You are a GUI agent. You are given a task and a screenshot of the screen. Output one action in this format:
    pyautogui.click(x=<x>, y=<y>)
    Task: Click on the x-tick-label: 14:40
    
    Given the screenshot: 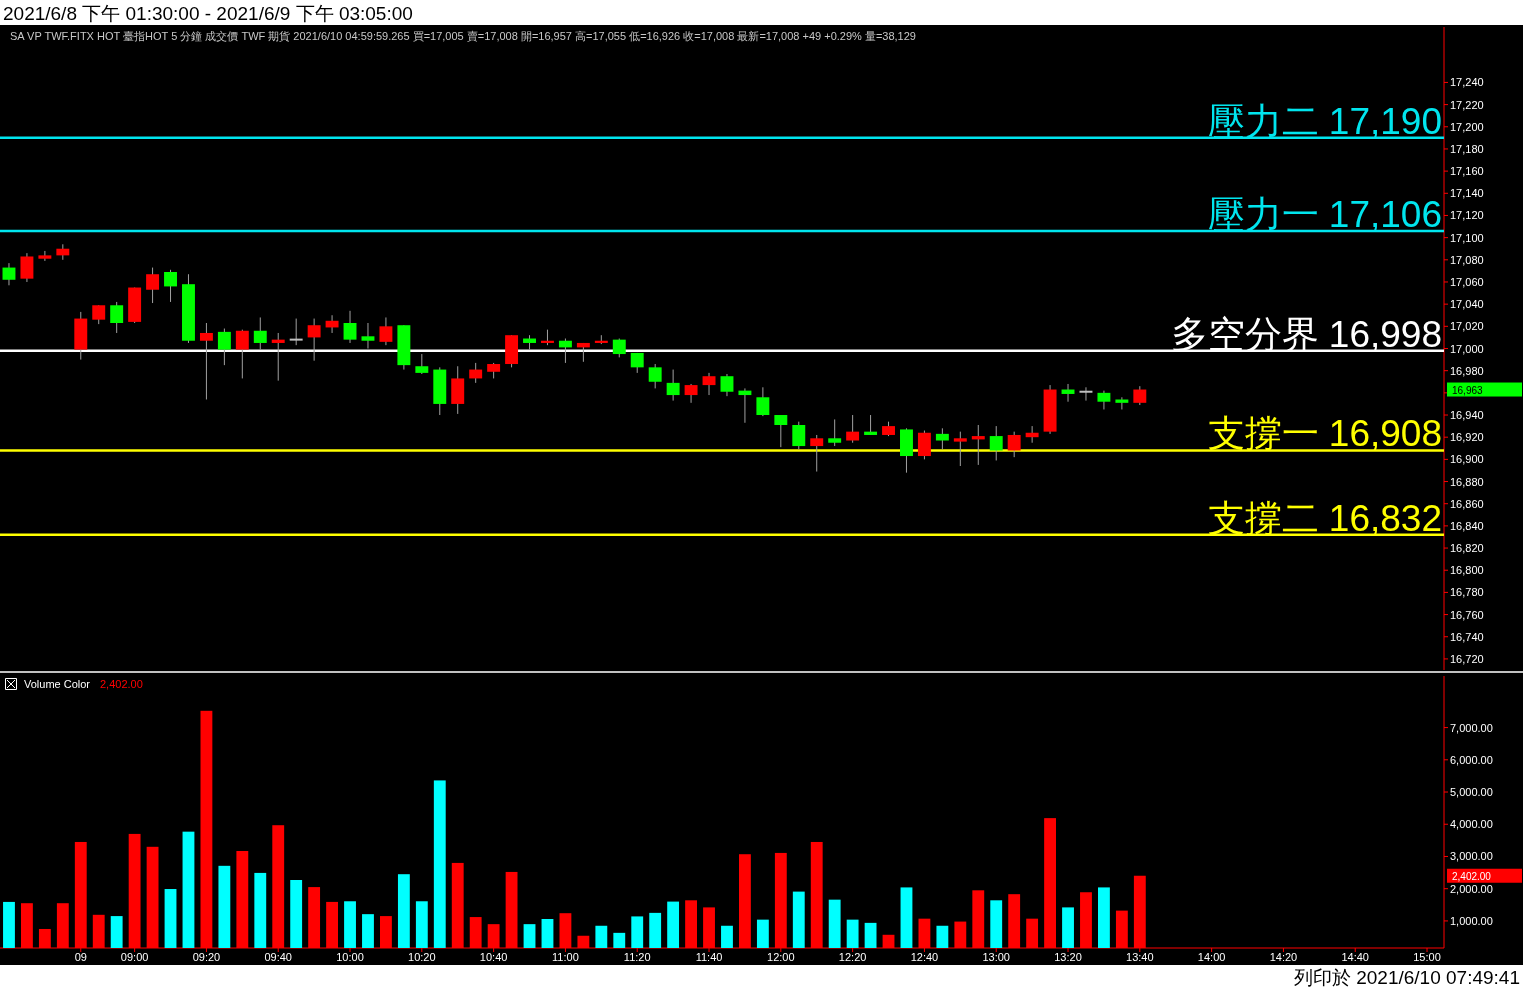 What is the action you would take?
    pyautogui.click(x=1355, y=957)
    